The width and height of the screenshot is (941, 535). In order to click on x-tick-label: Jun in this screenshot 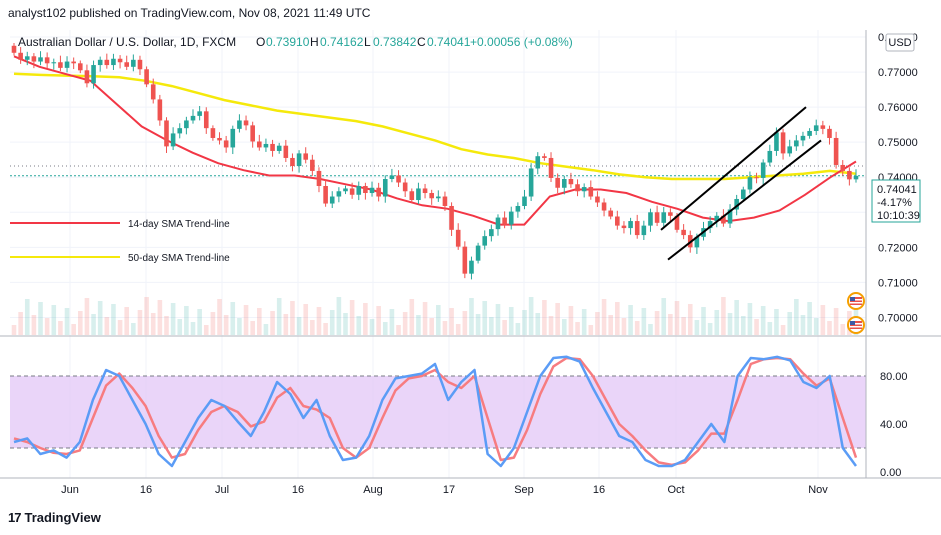, I will do `click(70, 490)`.